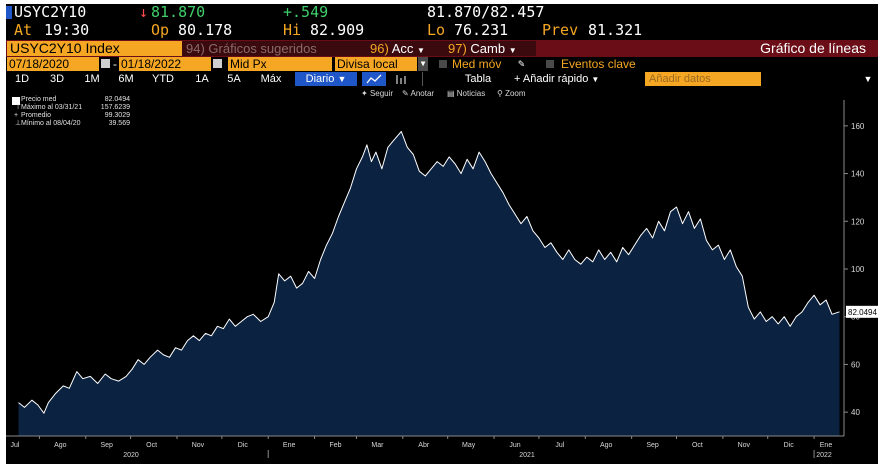 The height and width of the screenshot is (471, 886). Describe the element at coordinates (405, 48) in the screenshot. I see `actions-menu: 96) Acc ▼` at that location.